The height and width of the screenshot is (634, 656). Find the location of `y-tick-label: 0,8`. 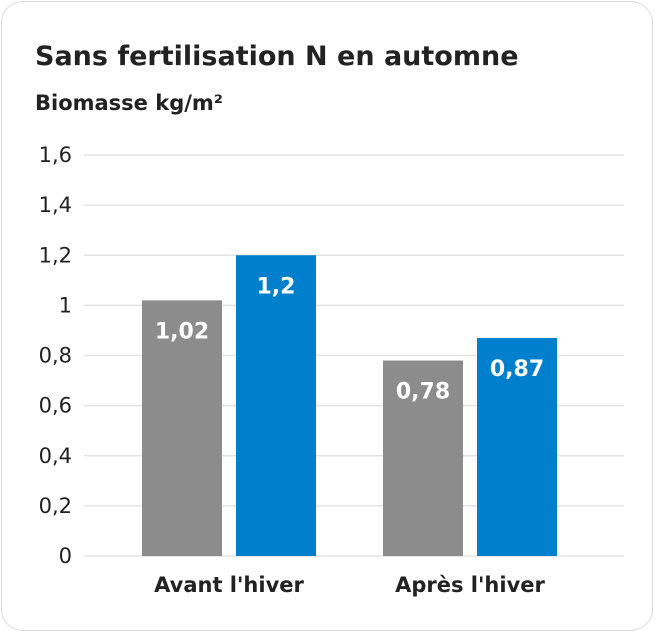

y-tick-label: 0,8 is located at coordinates (55, 356).